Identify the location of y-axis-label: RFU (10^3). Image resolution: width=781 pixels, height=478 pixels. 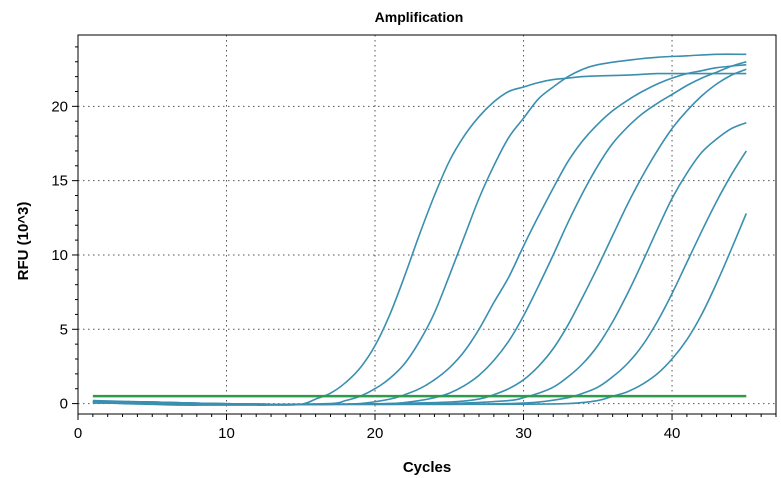
(23, 241).